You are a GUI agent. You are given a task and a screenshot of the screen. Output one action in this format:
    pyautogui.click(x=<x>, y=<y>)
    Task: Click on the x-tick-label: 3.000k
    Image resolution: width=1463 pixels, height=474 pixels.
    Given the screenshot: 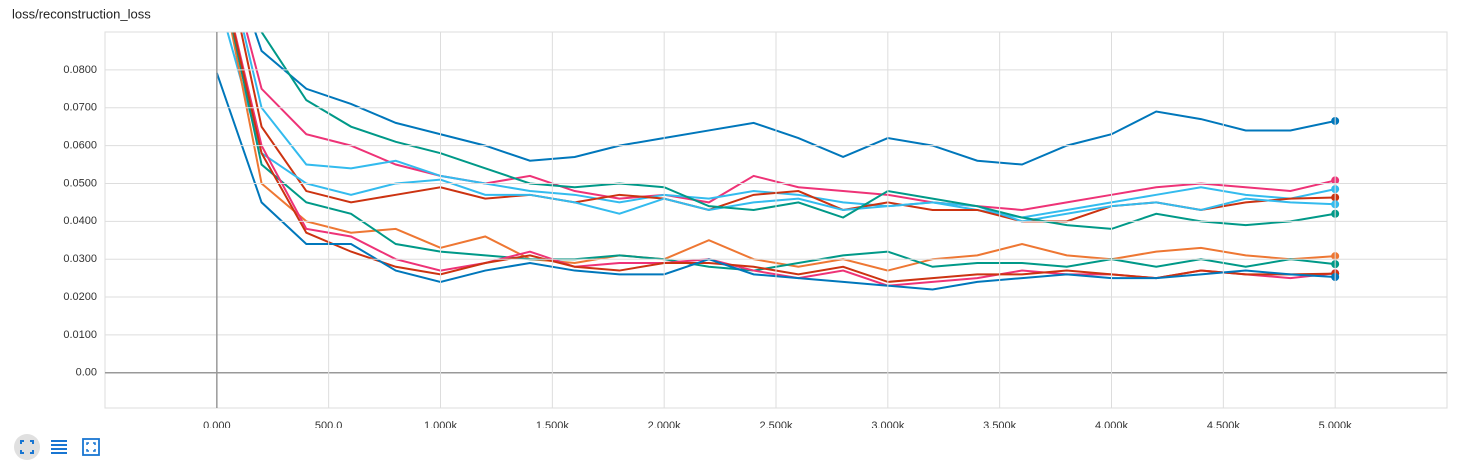 What is the action you would take?
    pyautogui.click(x=888, y=424)
    